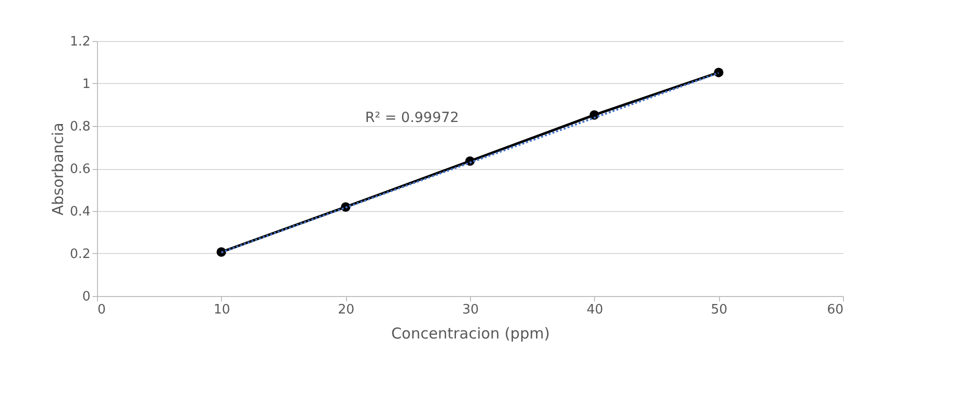  I want to click on y-tick-label: 1.2, so click(80, 42).